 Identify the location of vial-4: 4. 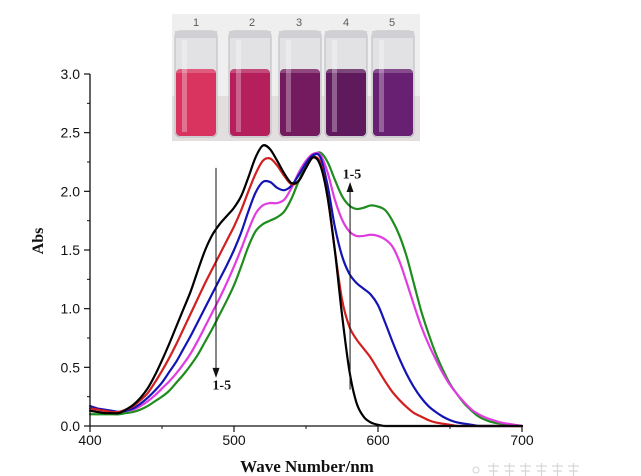
(346, 77).